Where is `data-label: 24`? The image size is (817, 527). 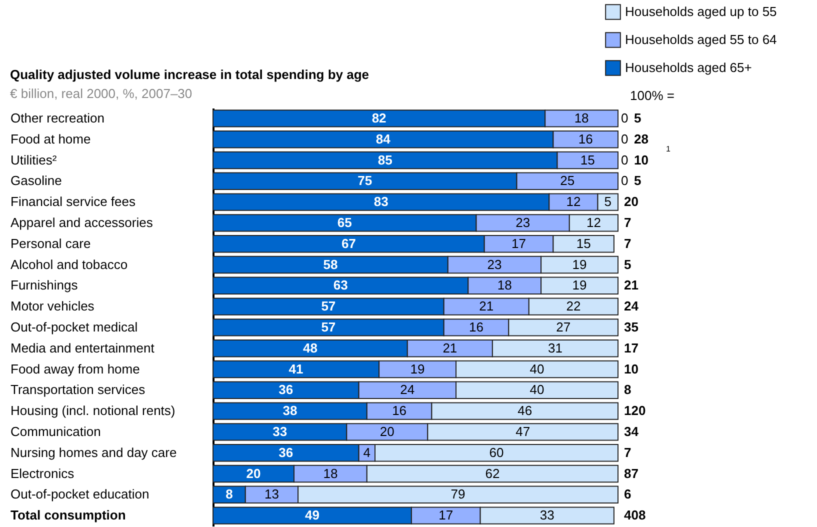 data-label: 24 is located at coordinates (407, 390).